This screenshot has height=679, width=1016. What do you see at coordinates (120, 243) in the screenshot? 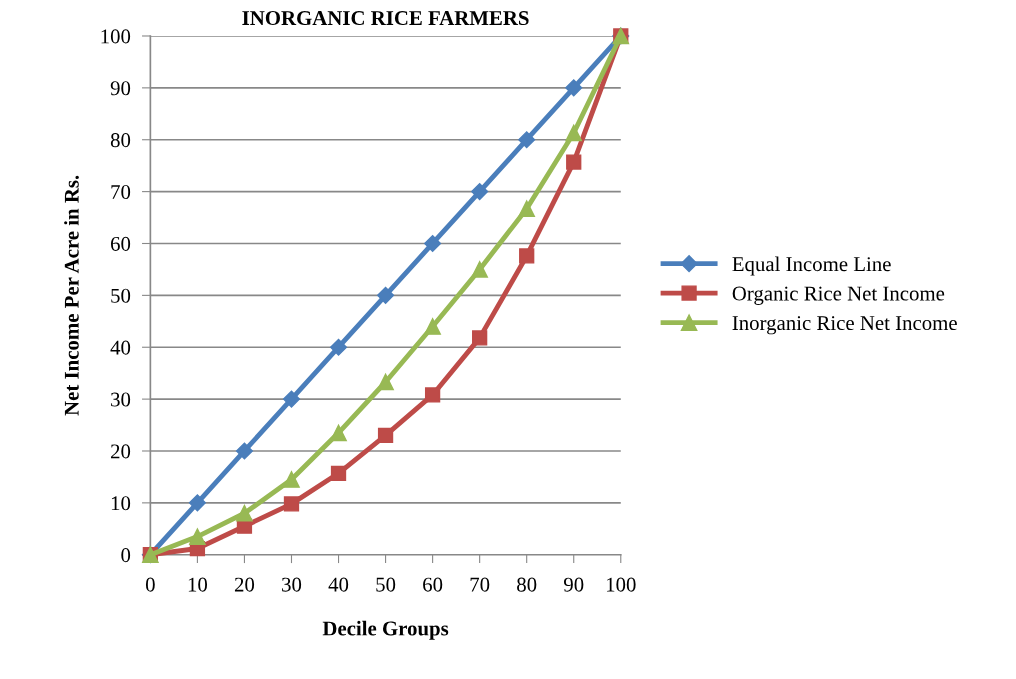
I see `y-tick-label: 60` at bounding box center [120, 243].